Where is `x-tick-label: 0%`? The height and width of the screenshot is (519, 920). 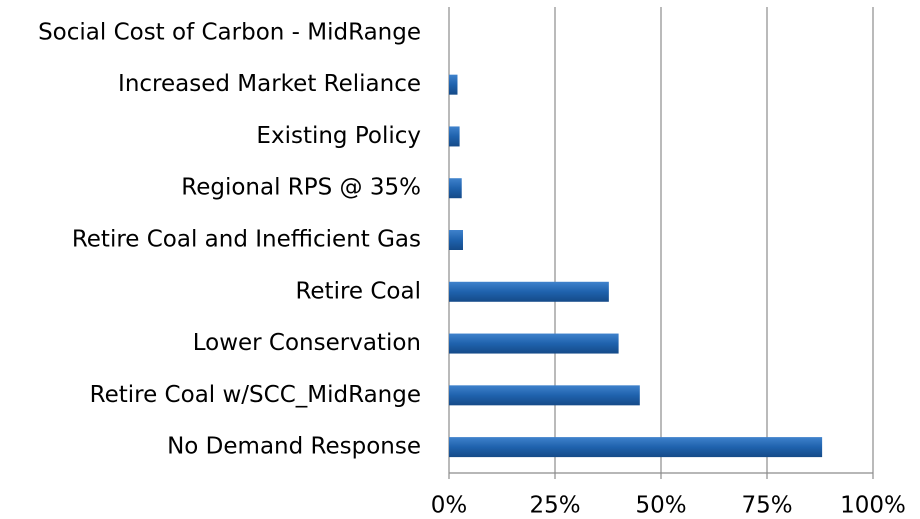 x-tick-label: 0% is located at coordinates (449, 506).